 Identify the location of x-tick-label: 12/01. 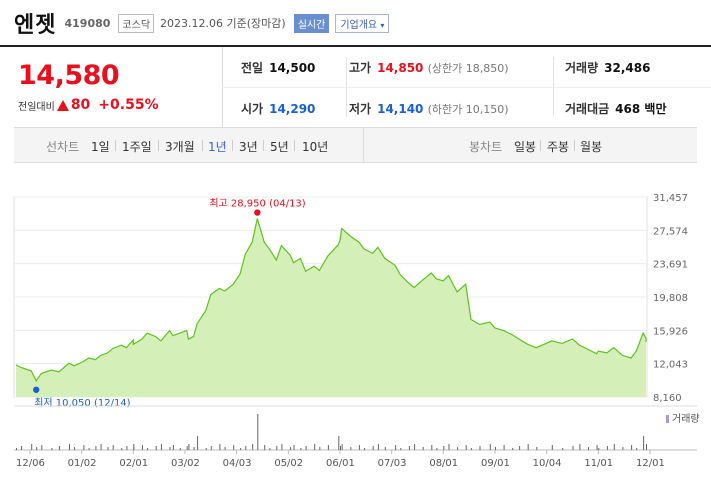
(650, 463).